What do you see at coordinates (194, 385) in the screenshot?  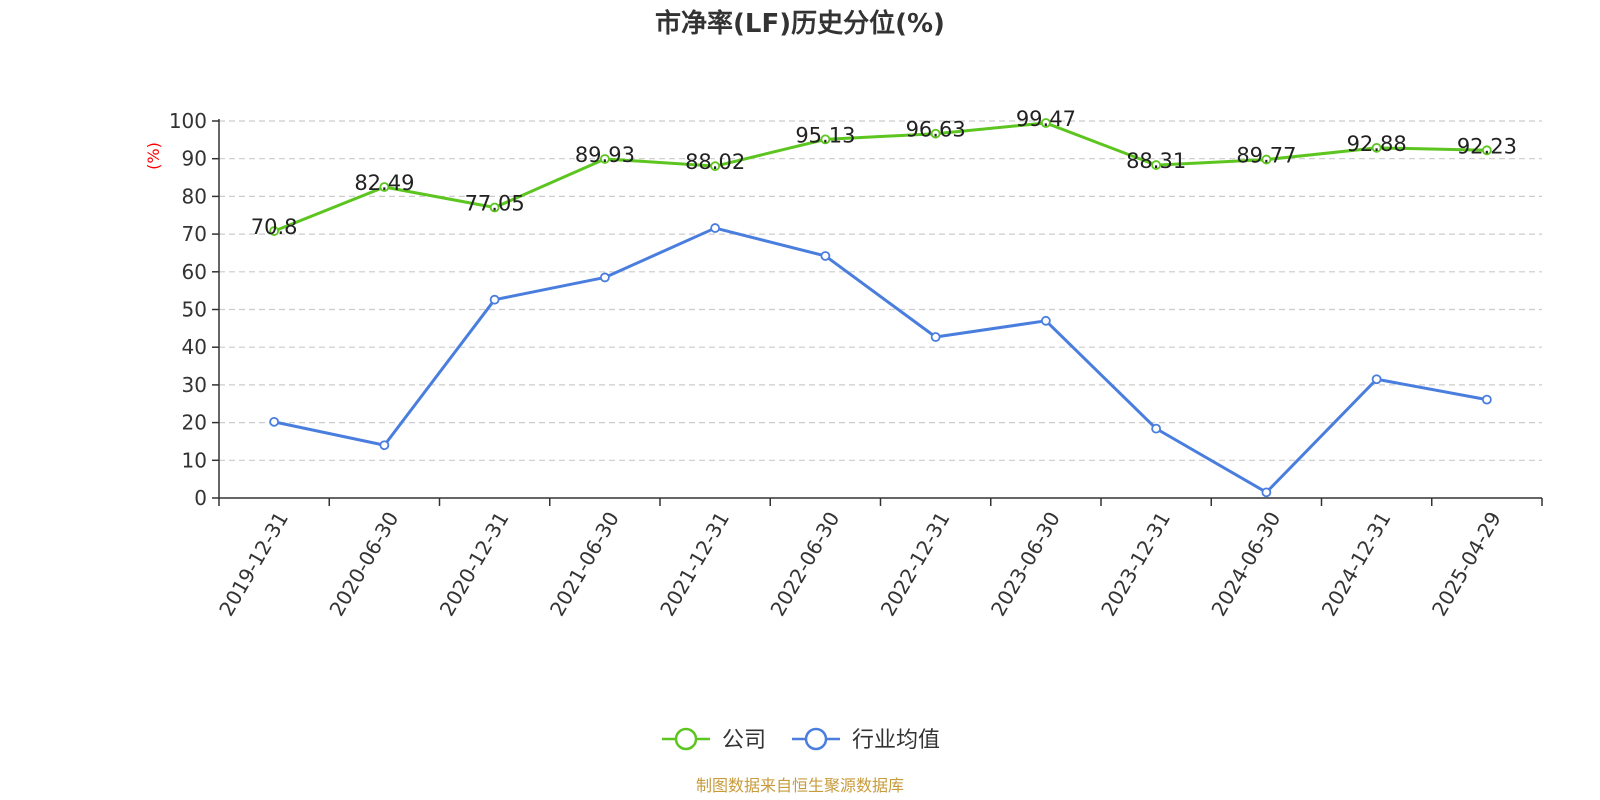 I see `y-tick-label: 30` at bounding box center [194, 385].